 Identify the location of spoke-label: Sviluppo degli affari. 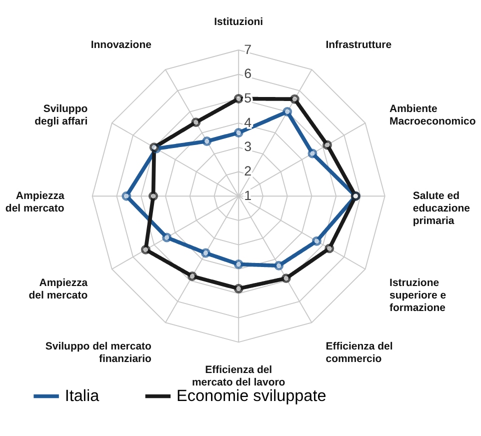
(61, 116).